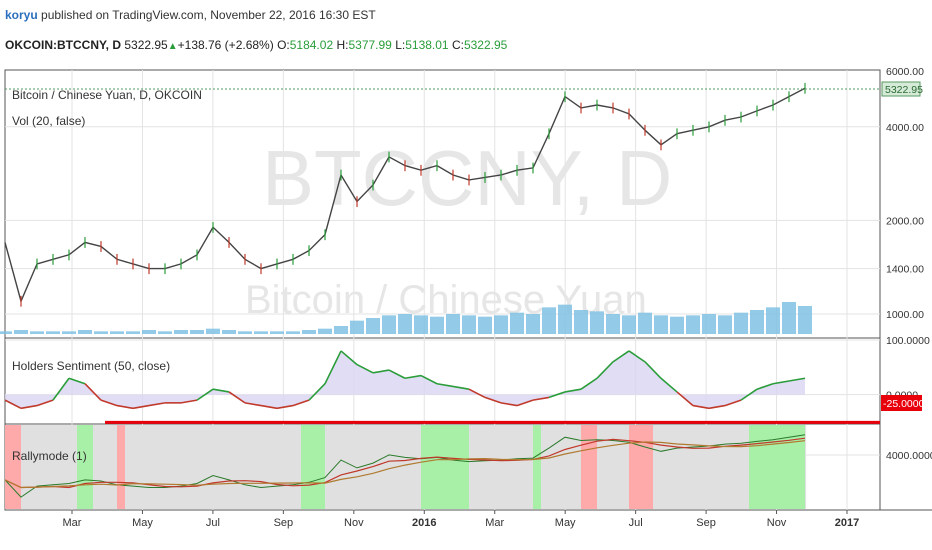  Describe the element at coordinates (905, 128) in the screenshot. I see `y-tick-label: 4000.00` at that location.